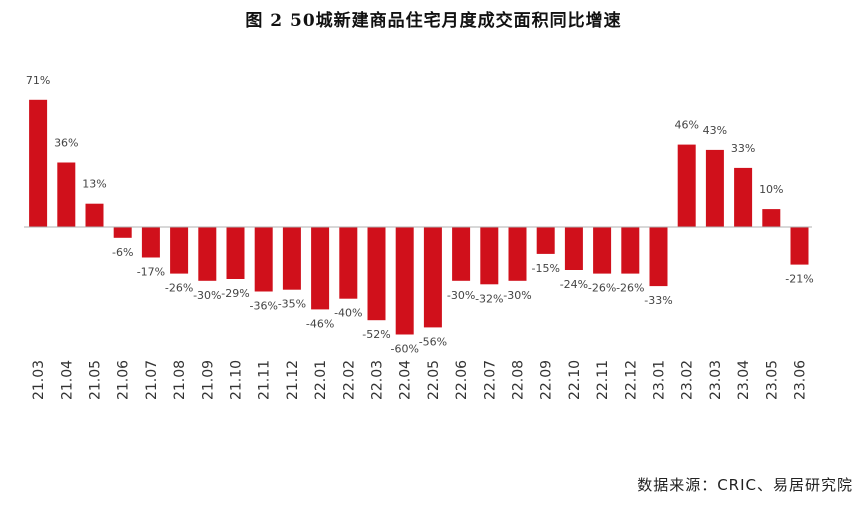  I want to click on bar-22.05, so click(432, 277).